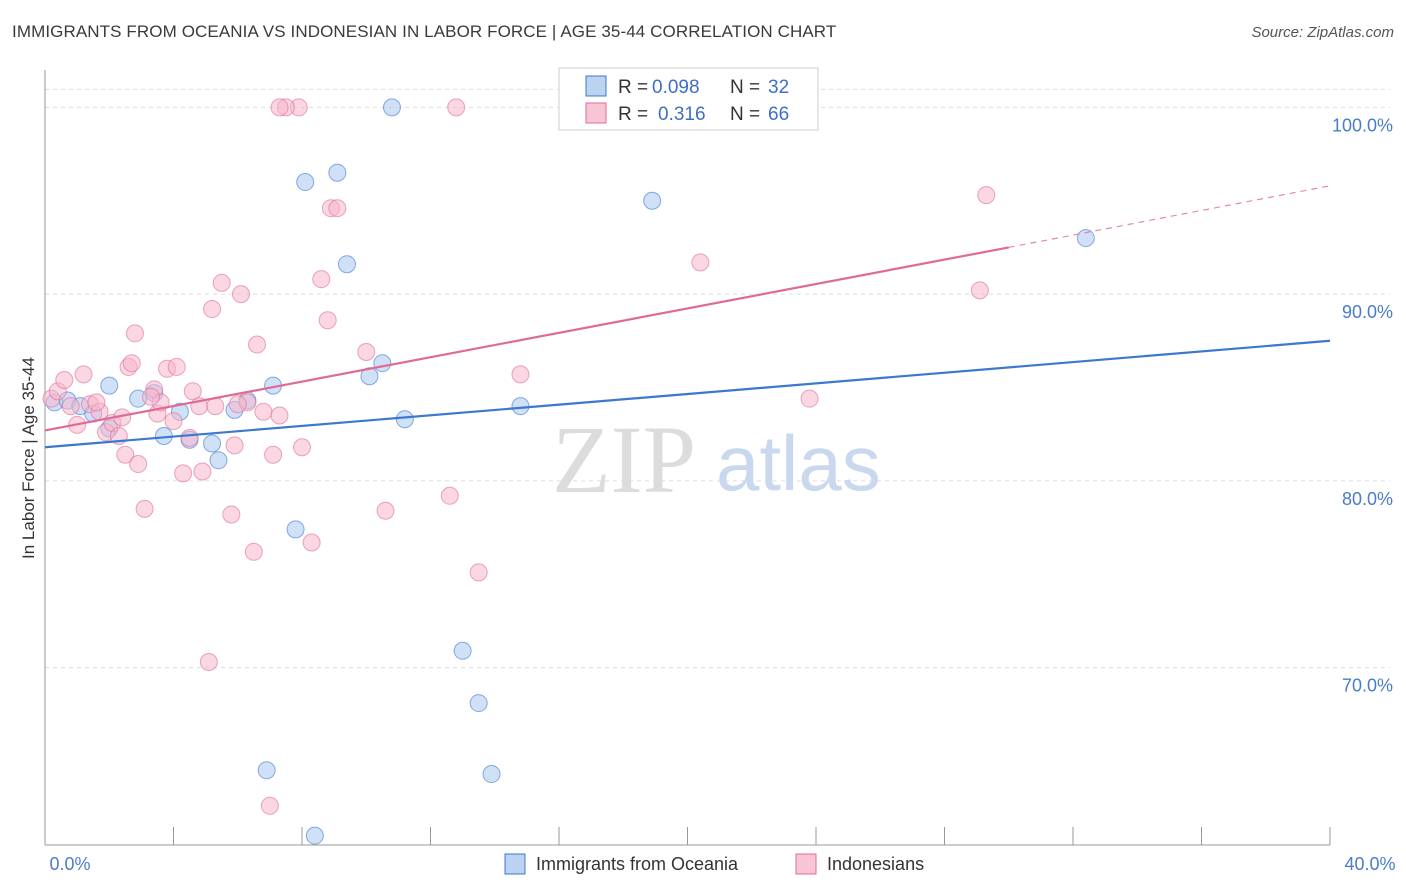 This screenshot has height=892, width=1406. I want to click on chart-source: Source: ZipAtlas.com, so click(1322, 32).